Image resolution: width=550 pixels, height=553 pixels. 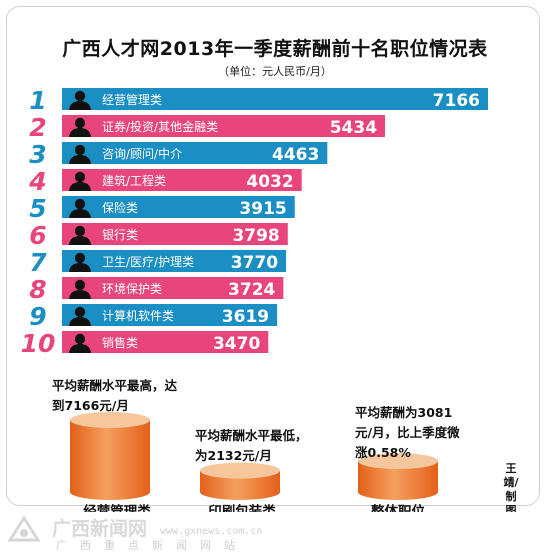 I want to click on category-label-9: 计算机软件类, so click(x=138, y=315).